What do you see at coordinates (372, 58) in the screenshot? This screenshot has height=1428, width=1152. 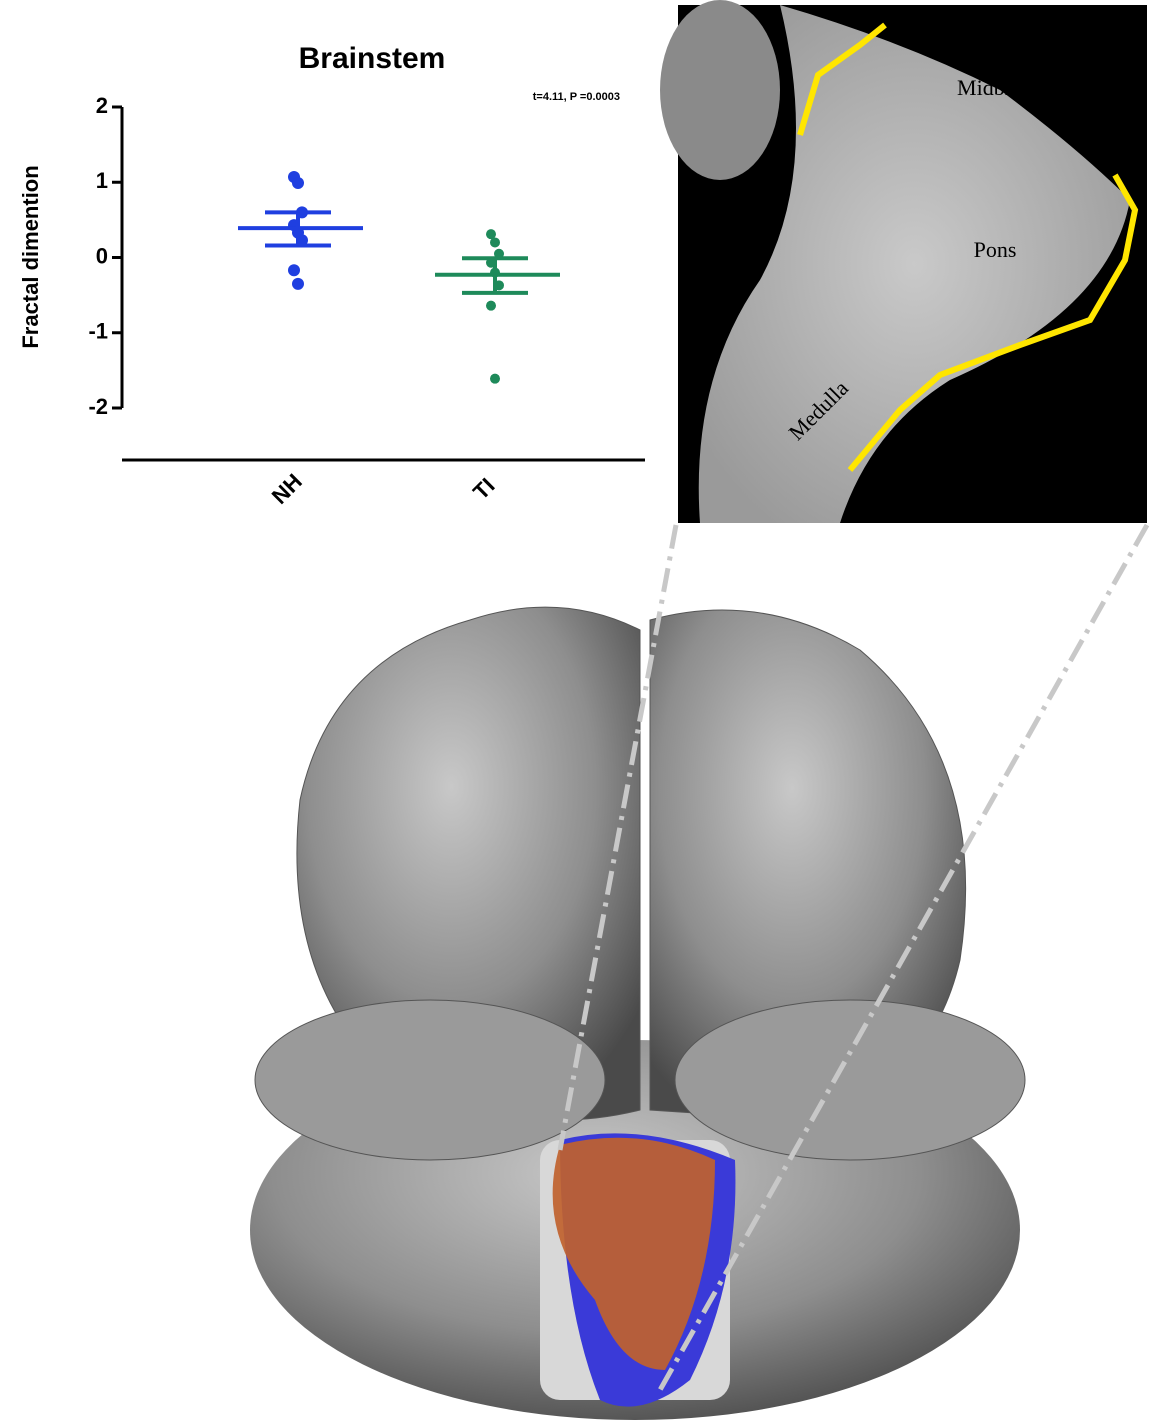 I see `chart-title: Brainstem` at bounding box center [372, 58].